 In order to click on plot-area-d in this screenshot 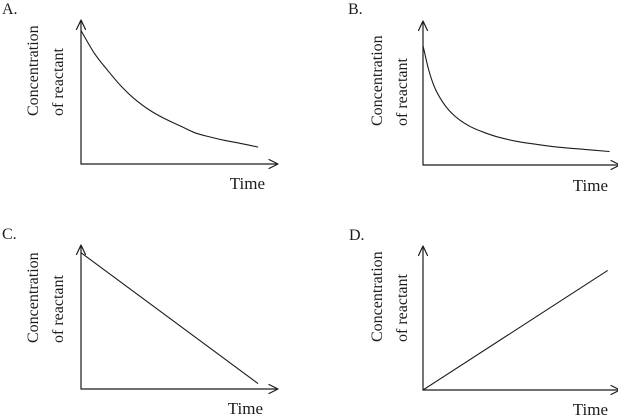, I will do `click(517, 320)`.